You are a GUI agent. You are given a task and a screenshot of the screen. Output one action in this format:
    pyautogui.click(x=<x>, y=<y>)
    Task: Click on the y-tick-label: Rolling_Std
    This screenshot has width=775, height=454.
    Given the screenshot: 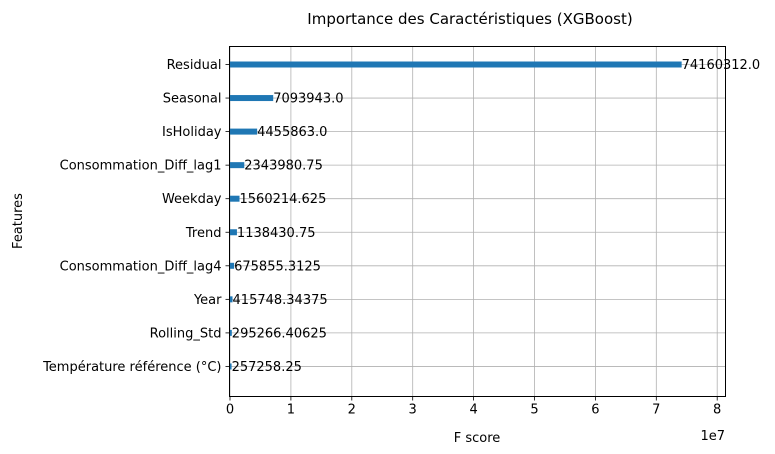 What is the action you would take?
    pyautogui.click(x=186, y=333)
    